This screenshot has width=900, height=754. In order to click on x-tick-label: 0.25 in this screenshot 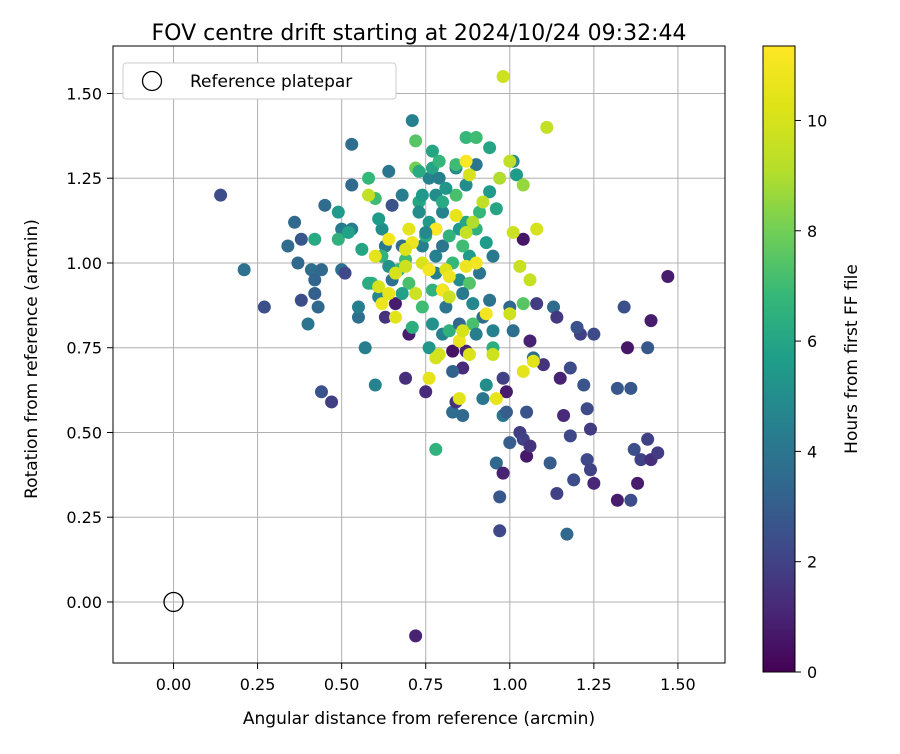, I will do `click(258, 684)`.